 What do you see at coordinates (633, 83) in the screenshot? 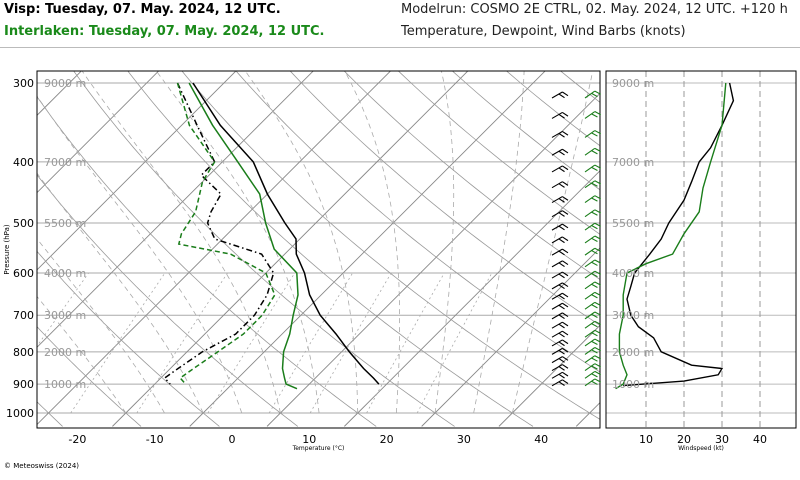
I see `wind-height-label: 9000 m` at bounding box center [633, 83].